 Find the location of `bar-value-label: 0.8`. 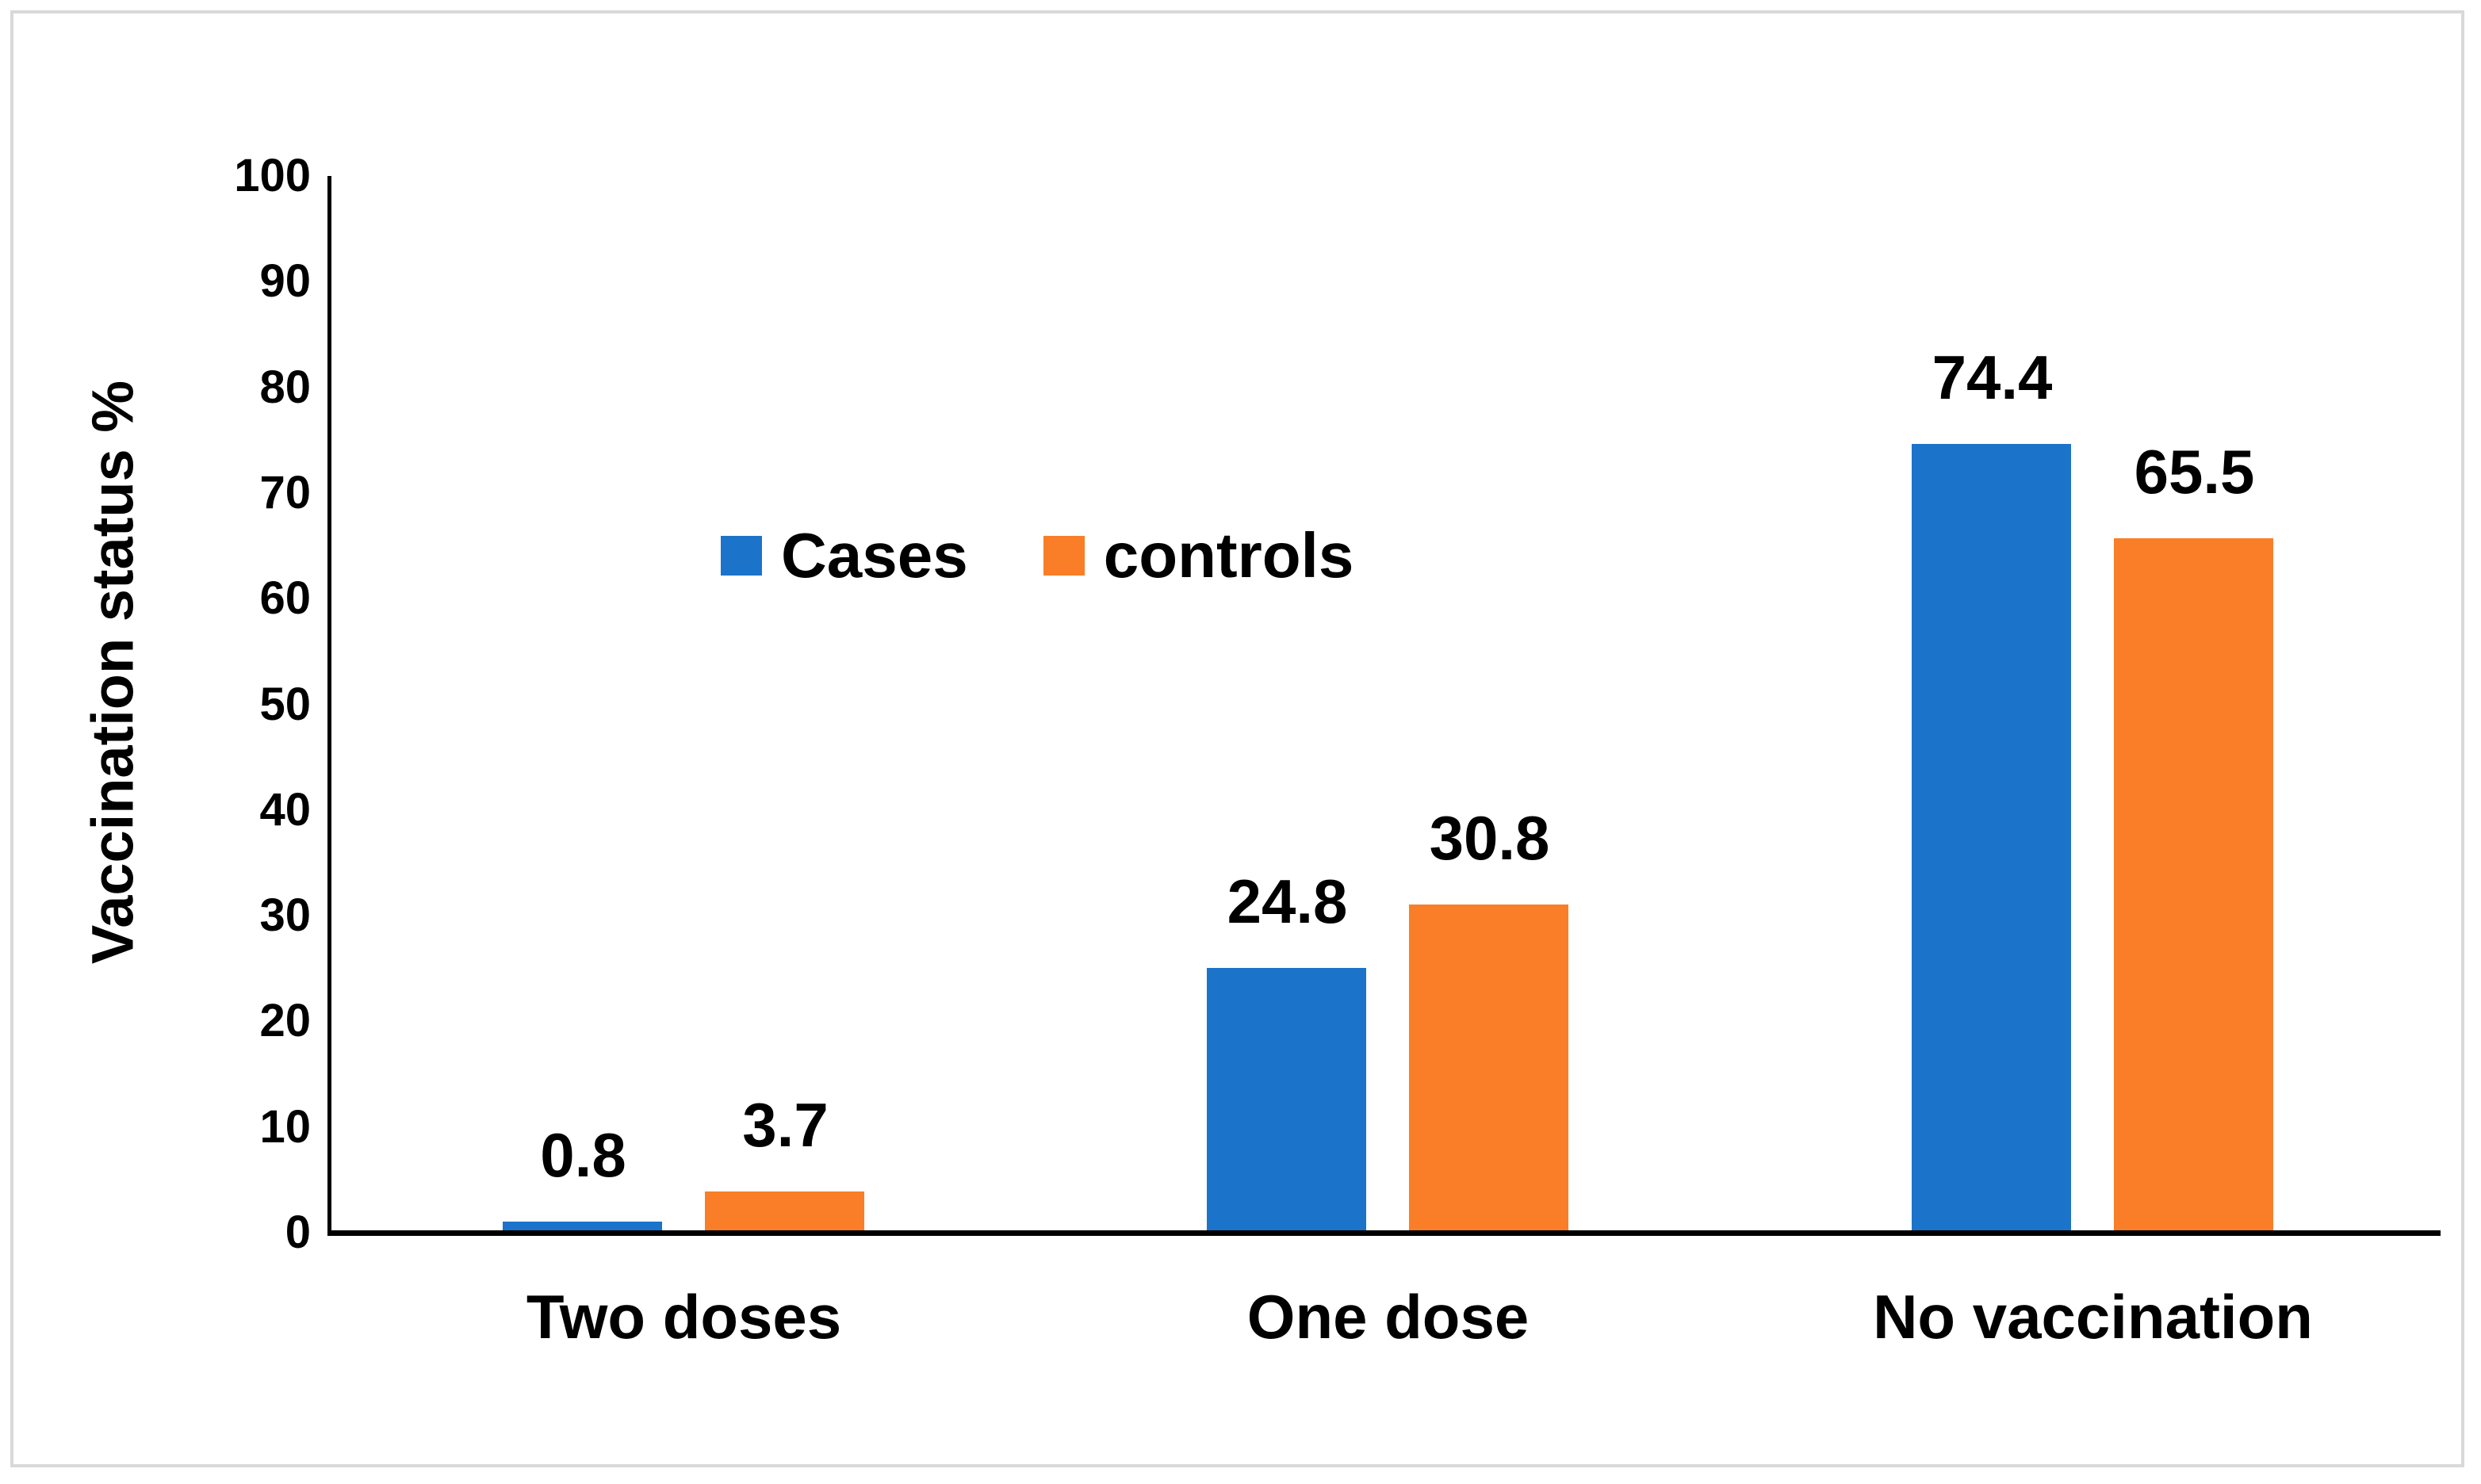

bar-value-label: 0.8 is located at coordinates (583, 1155).